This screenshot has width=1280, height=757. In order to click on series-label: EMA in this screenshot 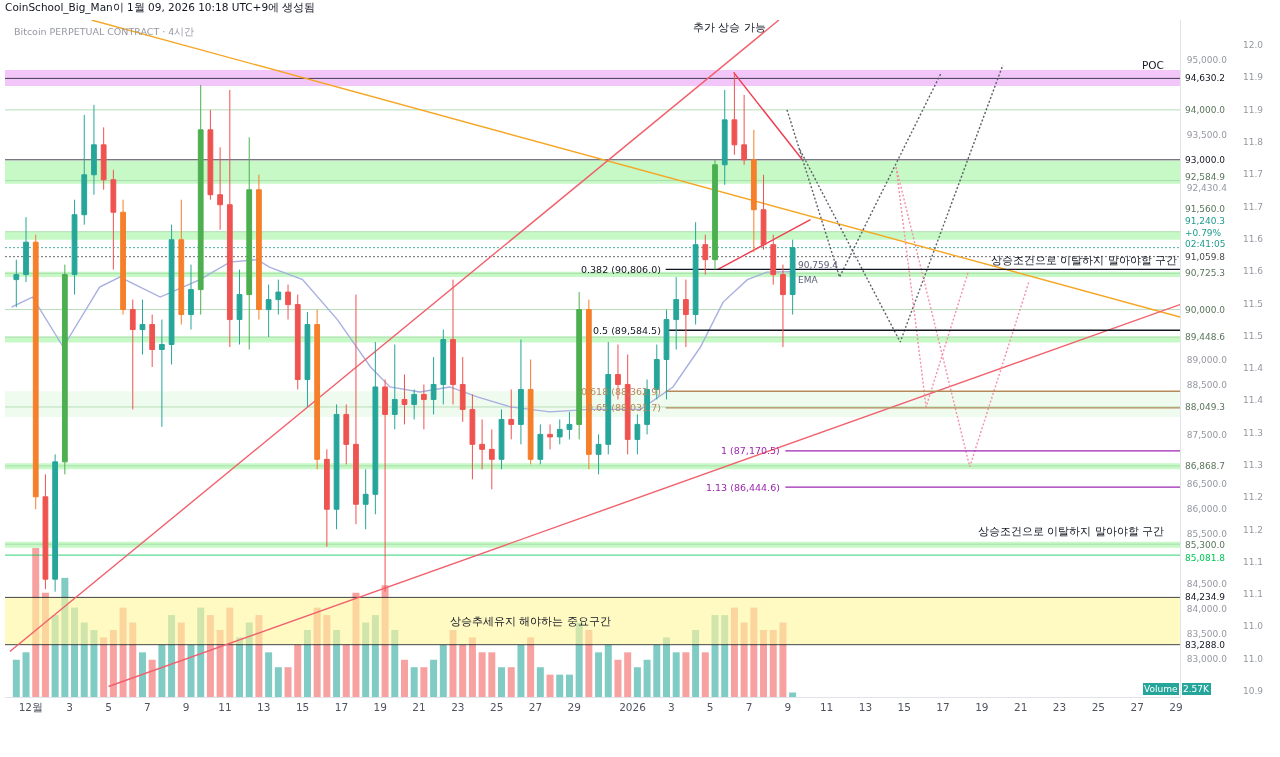, I will do `click(808, 280)`.